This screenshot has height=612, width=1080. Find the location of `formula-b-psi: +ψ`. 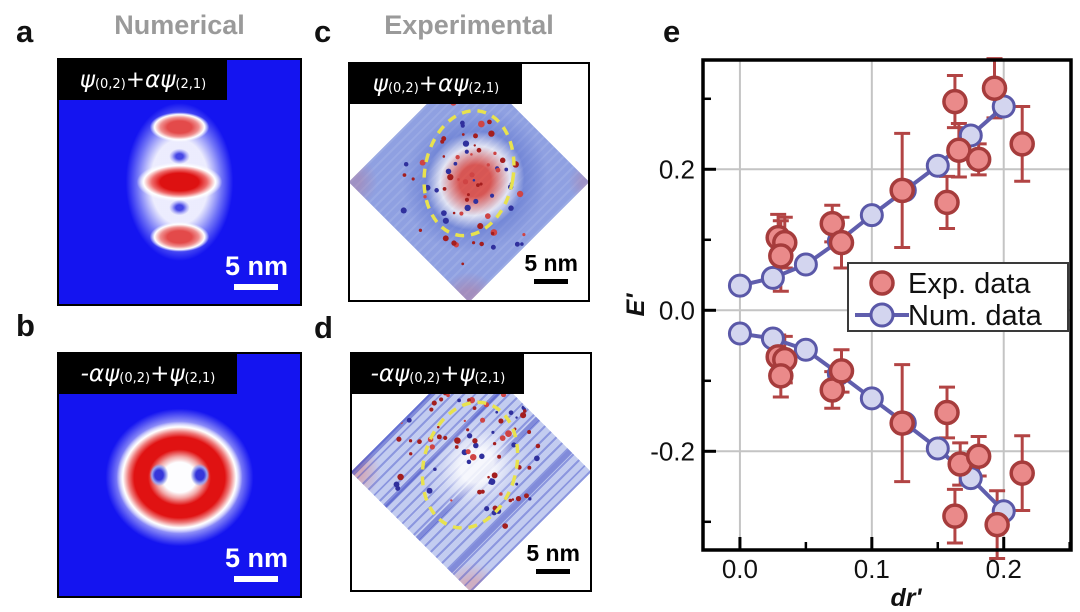

formula-b-psi: +ψ is located at coordinates (167, 374).